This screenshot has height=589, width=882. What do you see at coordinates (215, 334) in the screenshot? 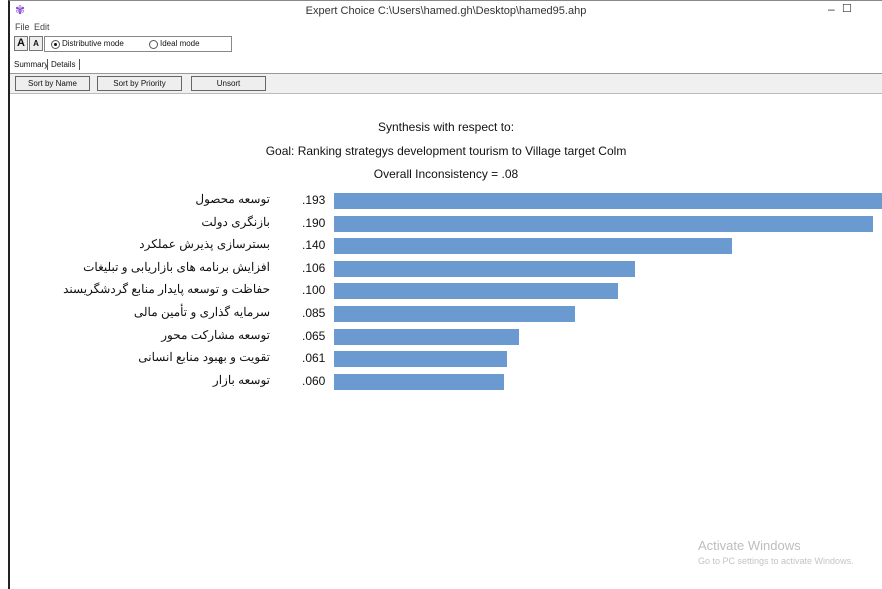
I see `strategy-label: توسعه مشارکت محور` at bounding box center [215, 334].